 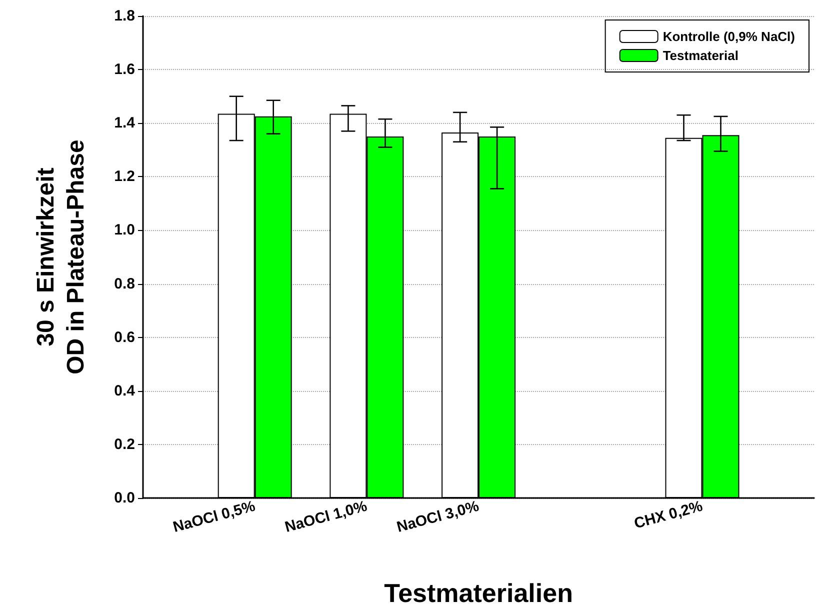 What do you see at coordinates (124, 69) in the screenshot?
I see `y-tick-label: 1.6` at bounding box center [124, 69].